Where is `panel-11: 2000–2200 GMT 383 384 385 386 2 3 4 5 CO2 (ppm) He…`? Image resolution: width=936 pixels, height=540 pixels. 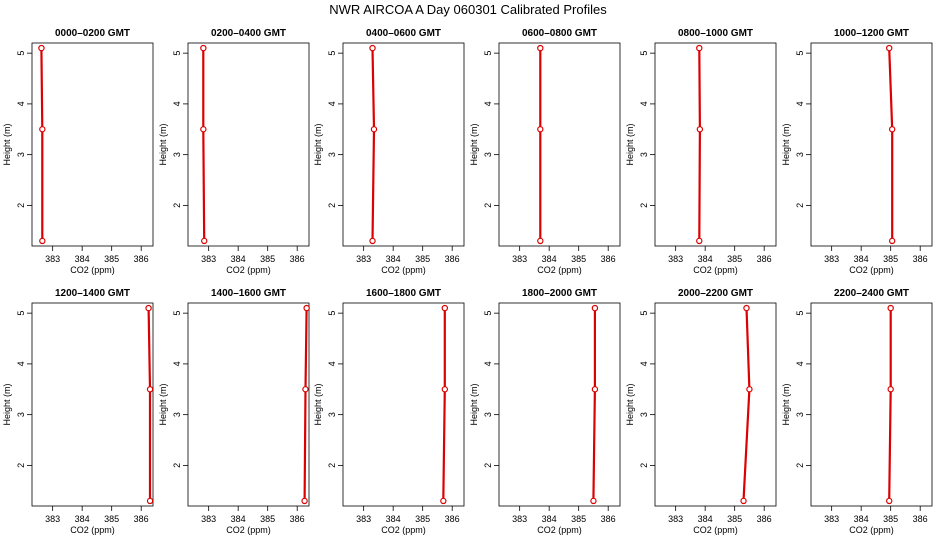
panel-11: 2000–2200 GMT 383 384 385 386 2 3 4 5 CO2 (ppm) He… is located at coordinates (701, 411).